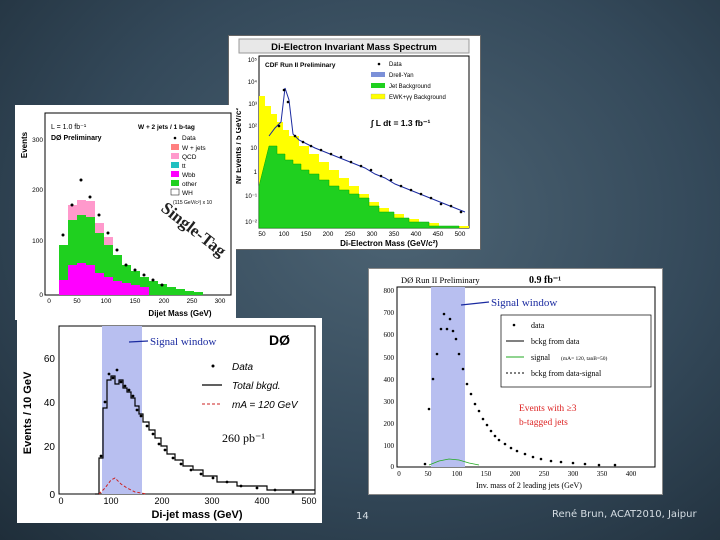 This screenshot has width=720, height=540. What do you see at coordinates (37, 140) in the screenshot?
I see `singletag-ytick: 300` at bounding box center [37, 140].